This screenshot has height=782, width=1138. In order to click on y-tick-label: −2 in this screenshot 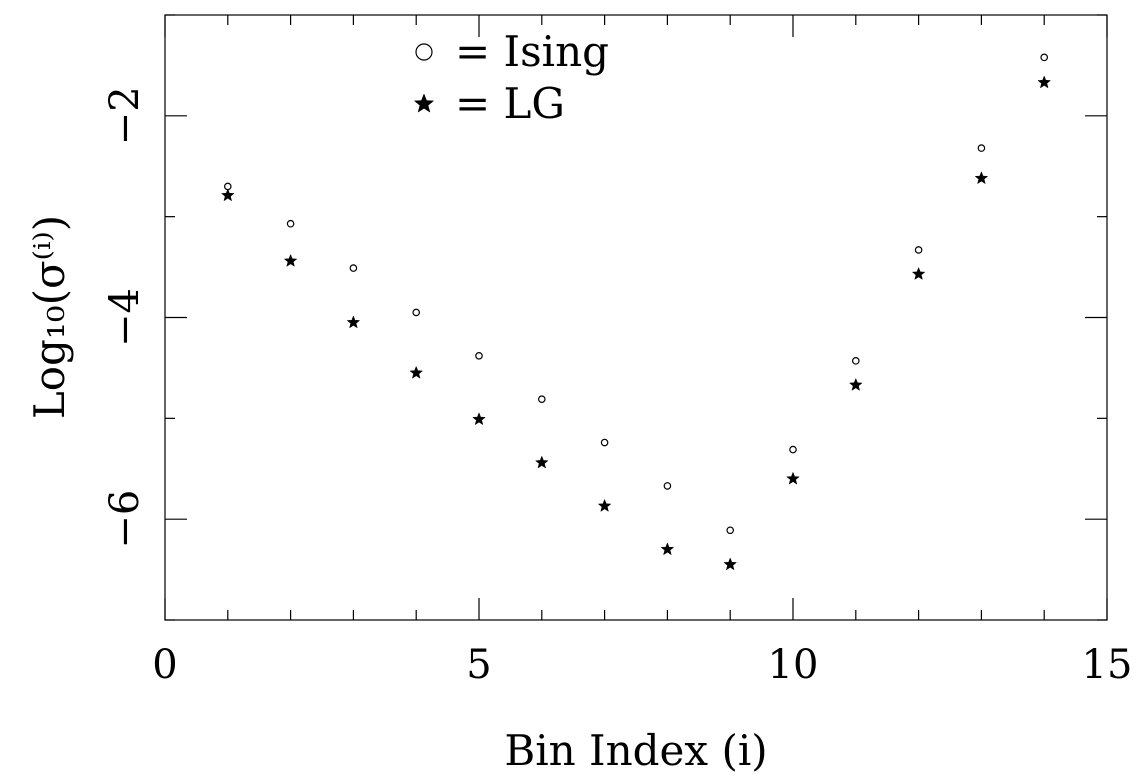, I will do `click(125, 115)`.